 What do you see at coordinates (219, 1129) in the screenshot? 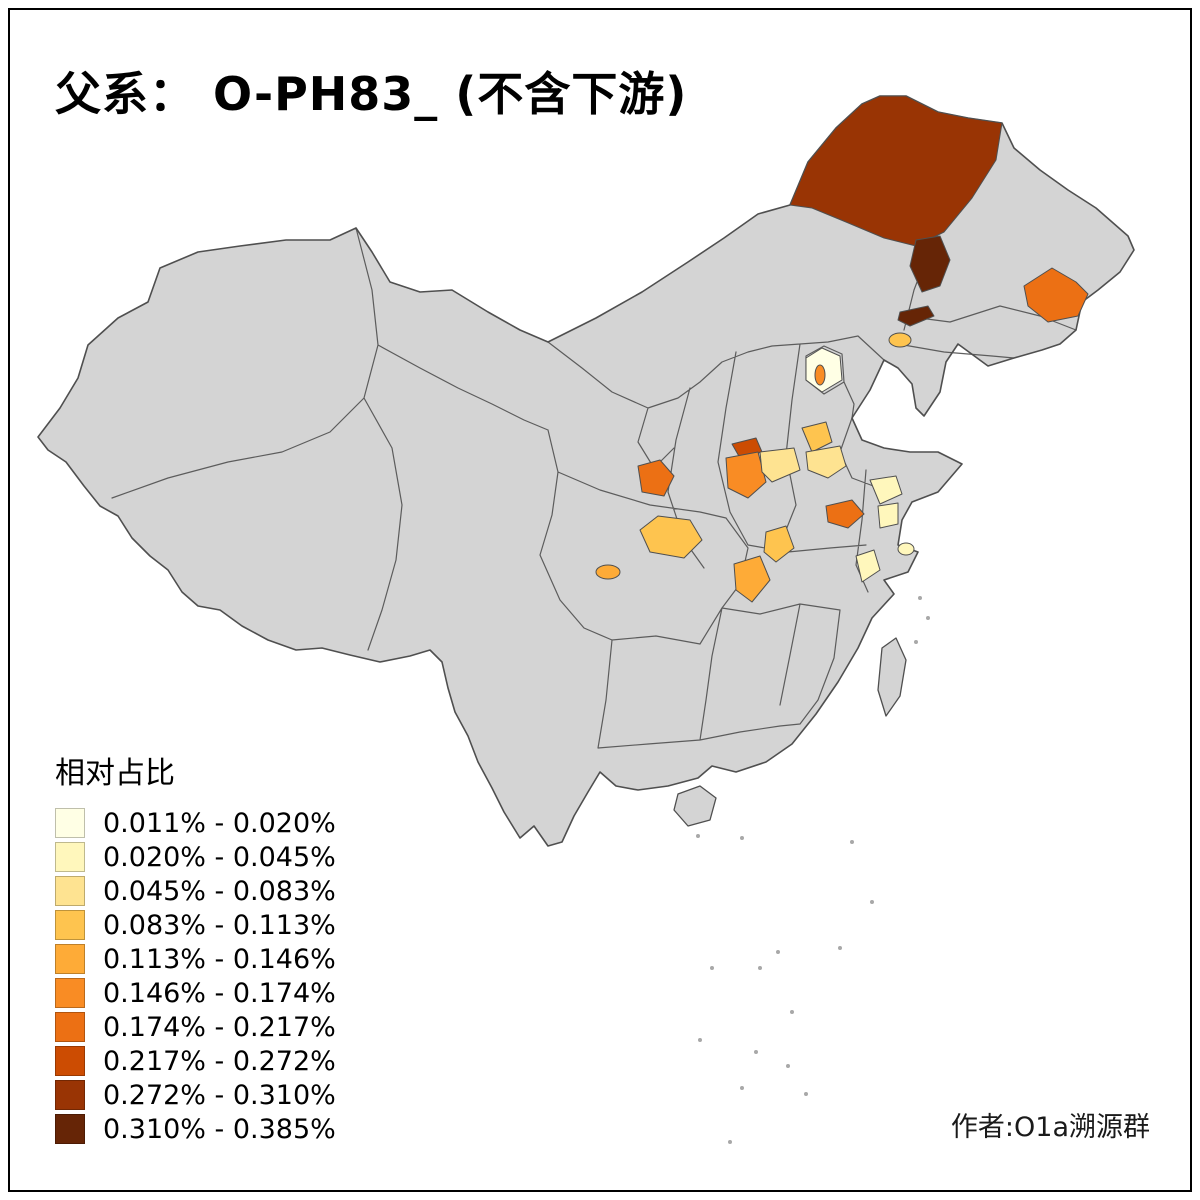
I see `legend-label: 0.310% - 0.385%` at bounding box center [219, 1129].